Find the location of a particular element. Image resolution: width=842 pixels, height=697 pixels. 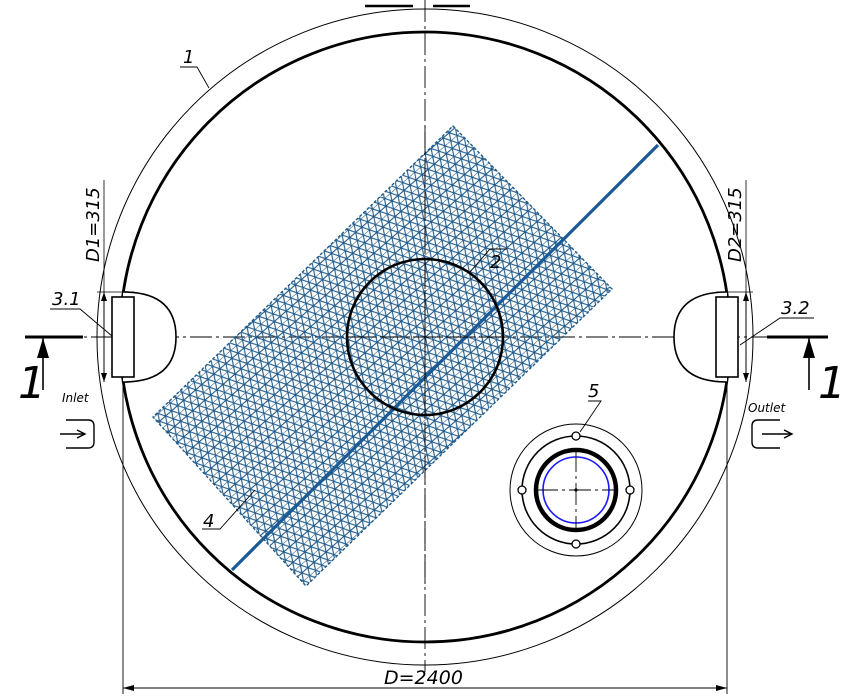

label-item-4: 4 is located at coordinates (208, 521).